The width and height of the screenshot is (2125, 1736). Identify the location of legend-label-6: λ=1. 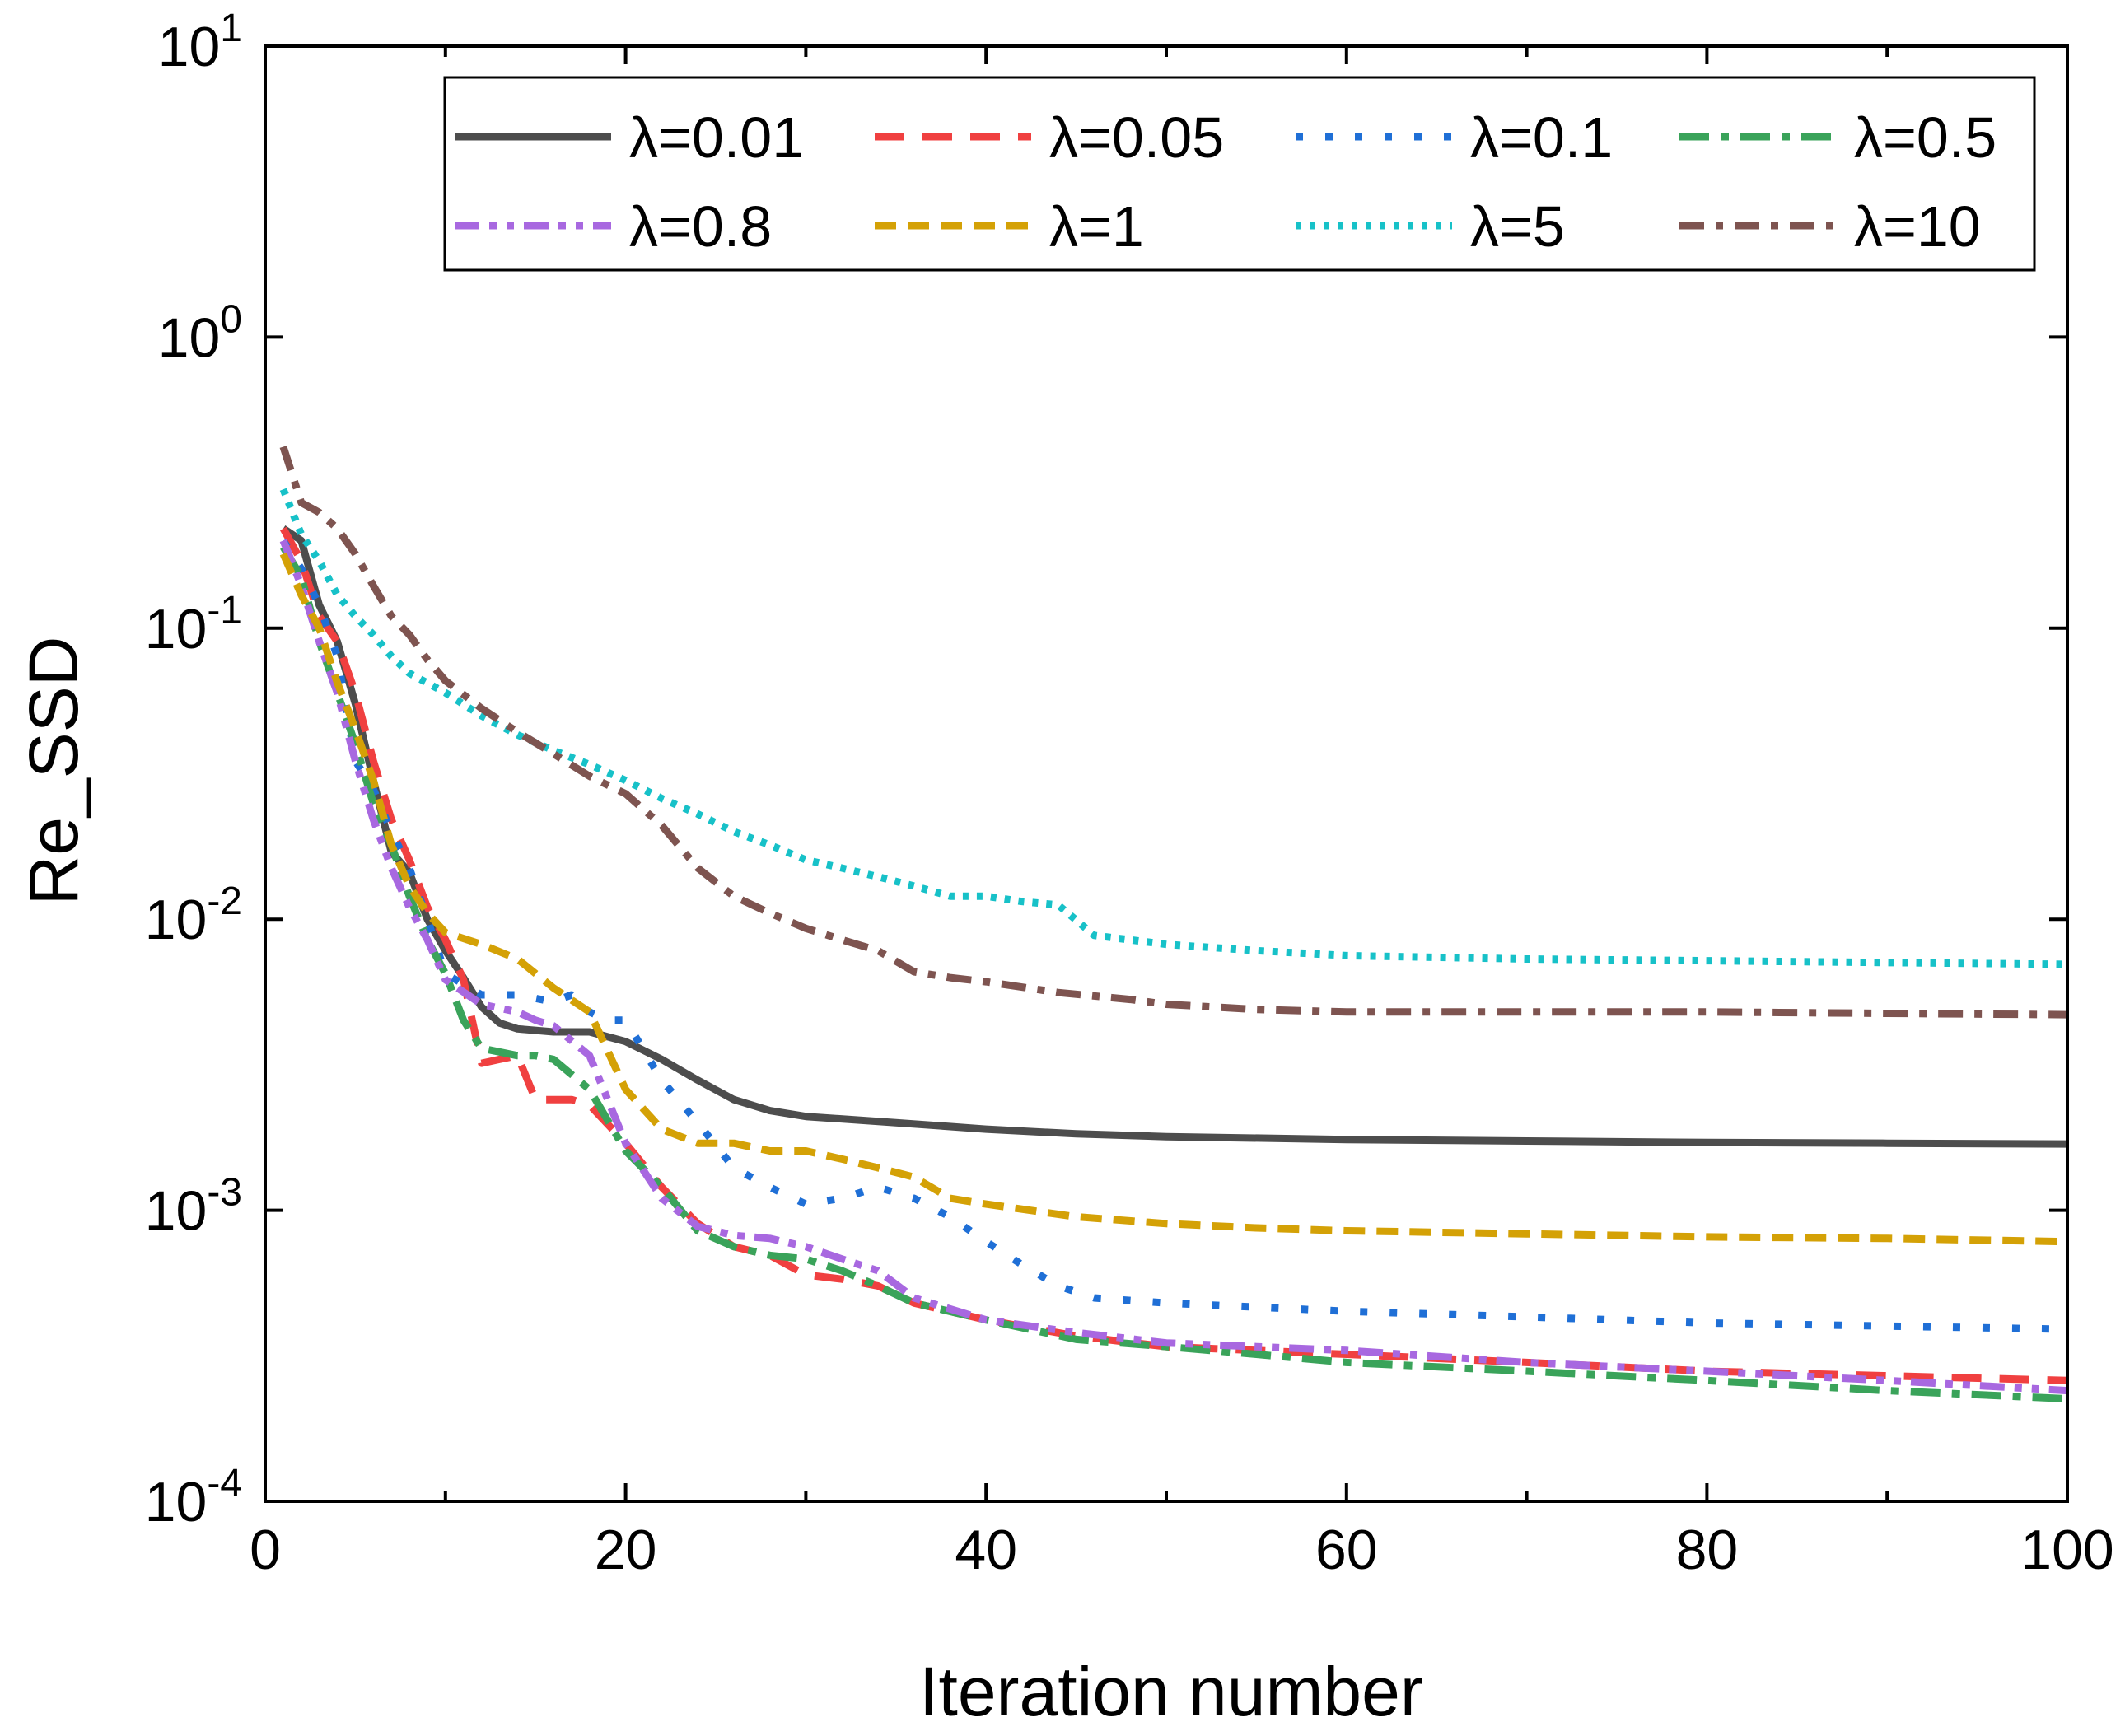
(1096, 226).